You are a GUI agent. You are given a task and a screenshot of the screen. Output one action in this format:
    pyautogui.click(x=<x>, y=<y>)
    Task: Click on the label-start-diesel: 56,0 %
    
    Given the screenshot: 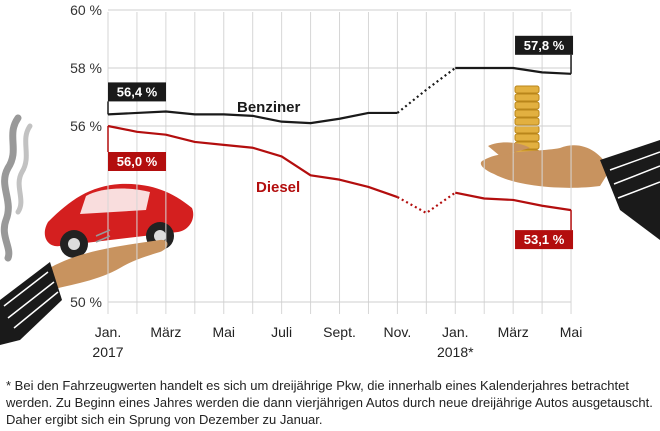 What is the action you would take?
    pyautogui.click(x=137, y=161)
    